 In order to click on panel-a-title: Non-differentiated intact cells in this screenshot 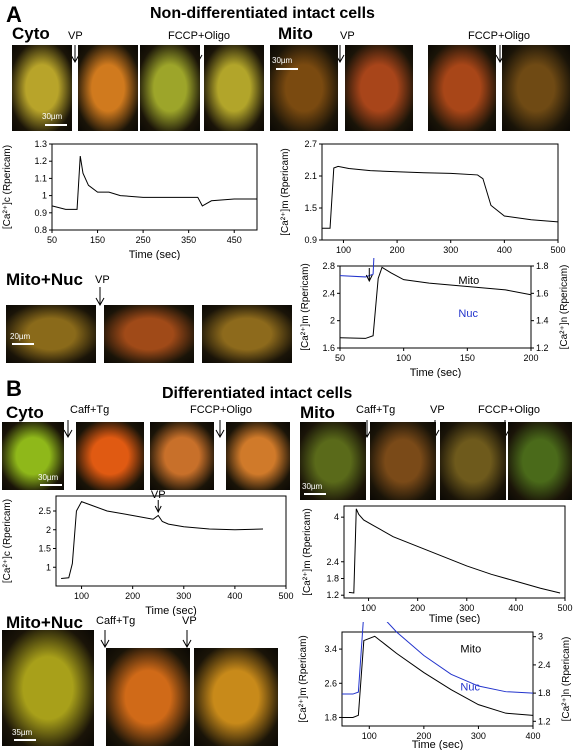, I will do `click(262, 13)`.